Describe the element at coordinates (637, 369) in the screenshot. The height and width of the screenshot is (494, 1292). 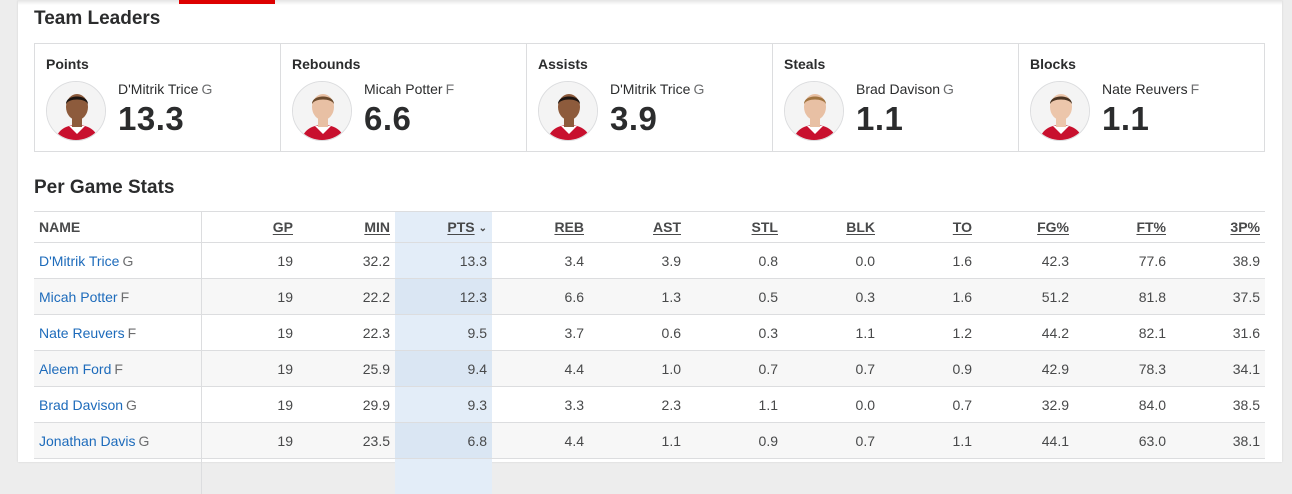
I see `stat-cell-ast: 1.0` at that location.